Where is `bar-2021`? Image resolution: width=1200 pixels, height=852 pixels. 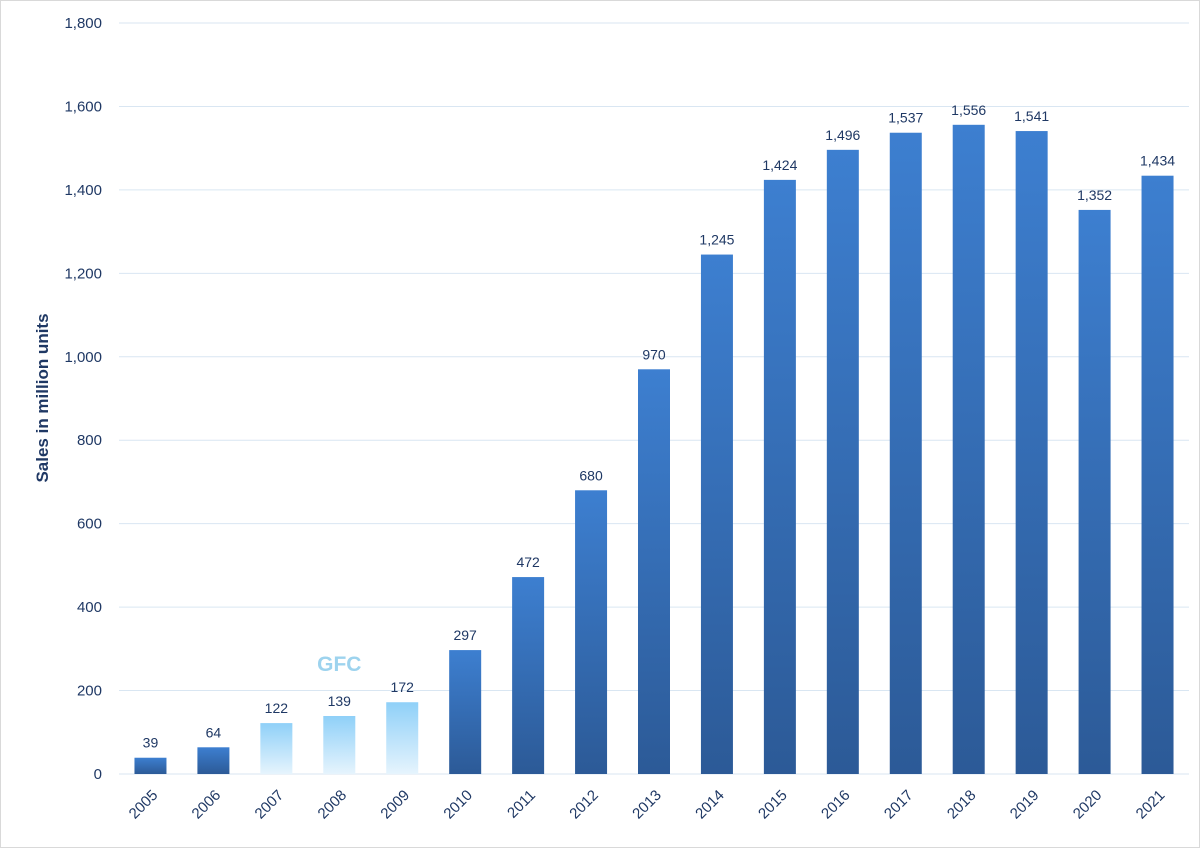
bar-2021 is located at coordinates (1157, 474).